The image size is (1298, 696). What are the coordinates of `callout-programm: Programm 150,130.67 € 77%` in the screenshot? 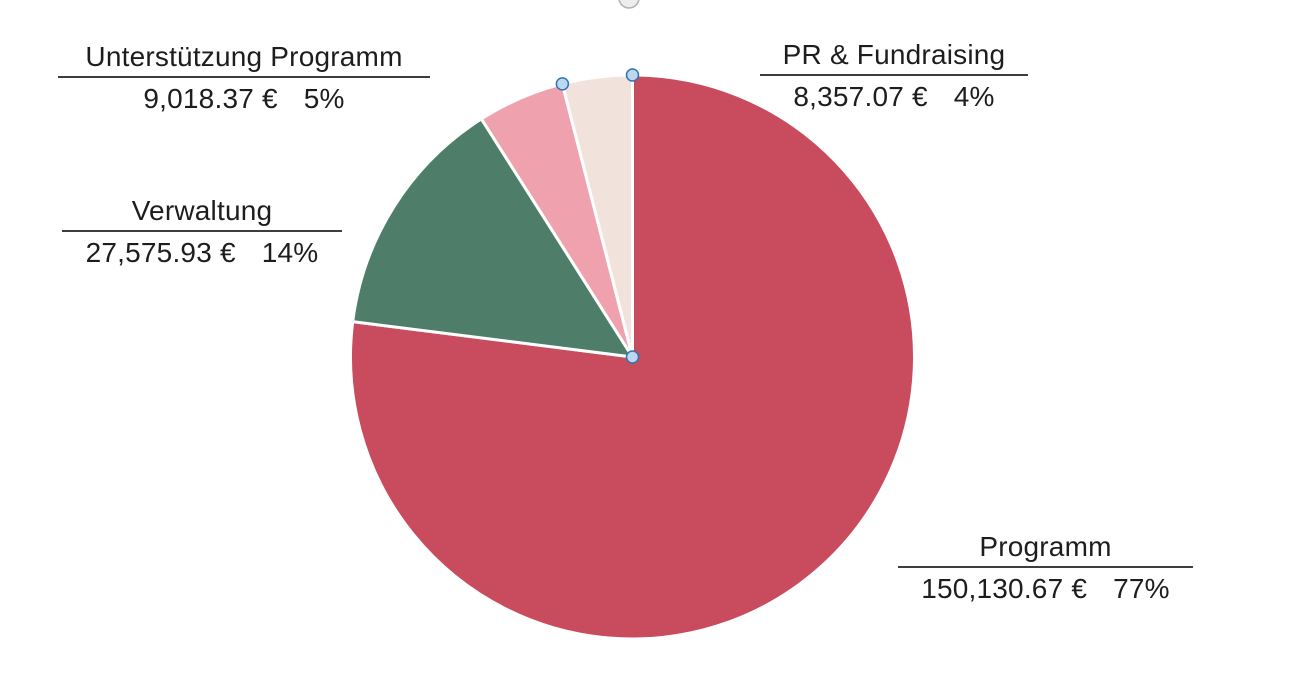 It's located at (1045, 567).